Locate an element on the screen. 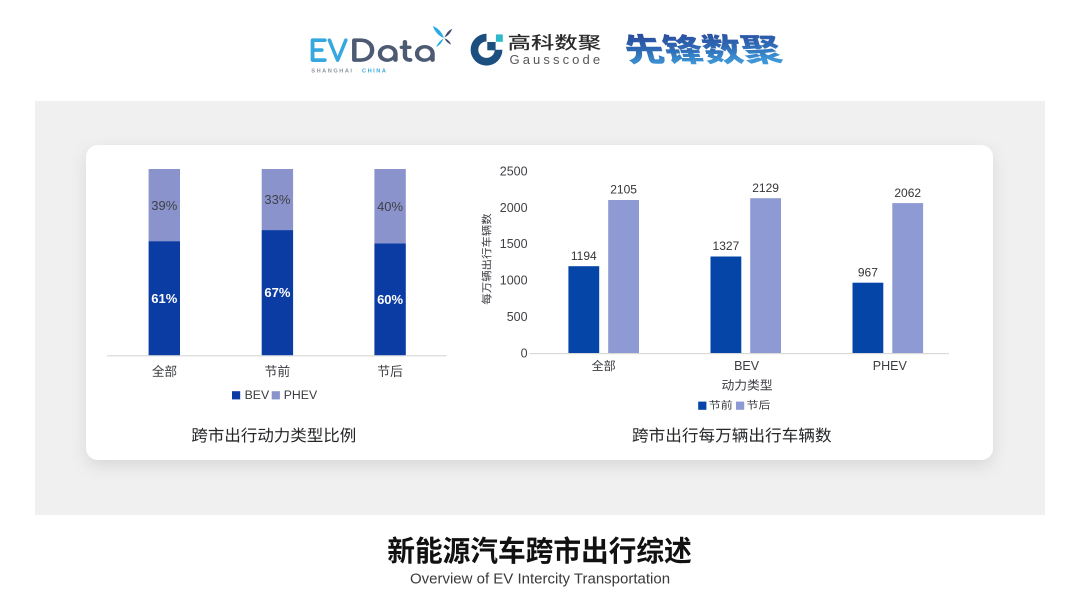 The height and width of the screenshot is (608, 1080). svg-text: 67% is located at coordinates (277, 292).